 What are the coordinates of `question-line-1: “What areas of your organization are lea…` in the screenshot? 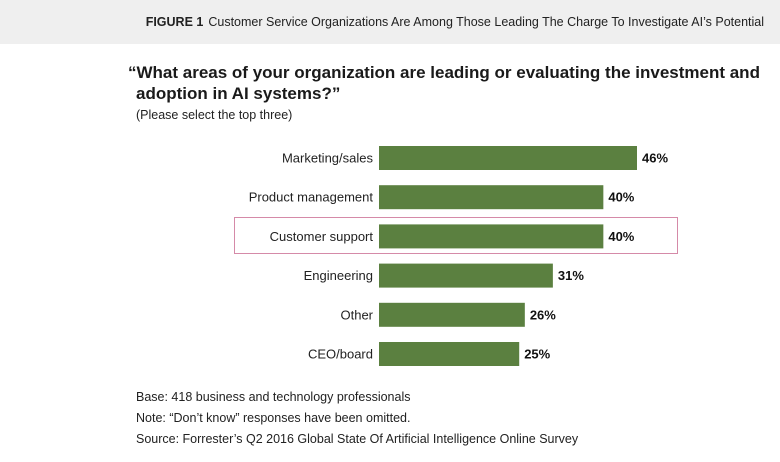 It's located at (444, 72).